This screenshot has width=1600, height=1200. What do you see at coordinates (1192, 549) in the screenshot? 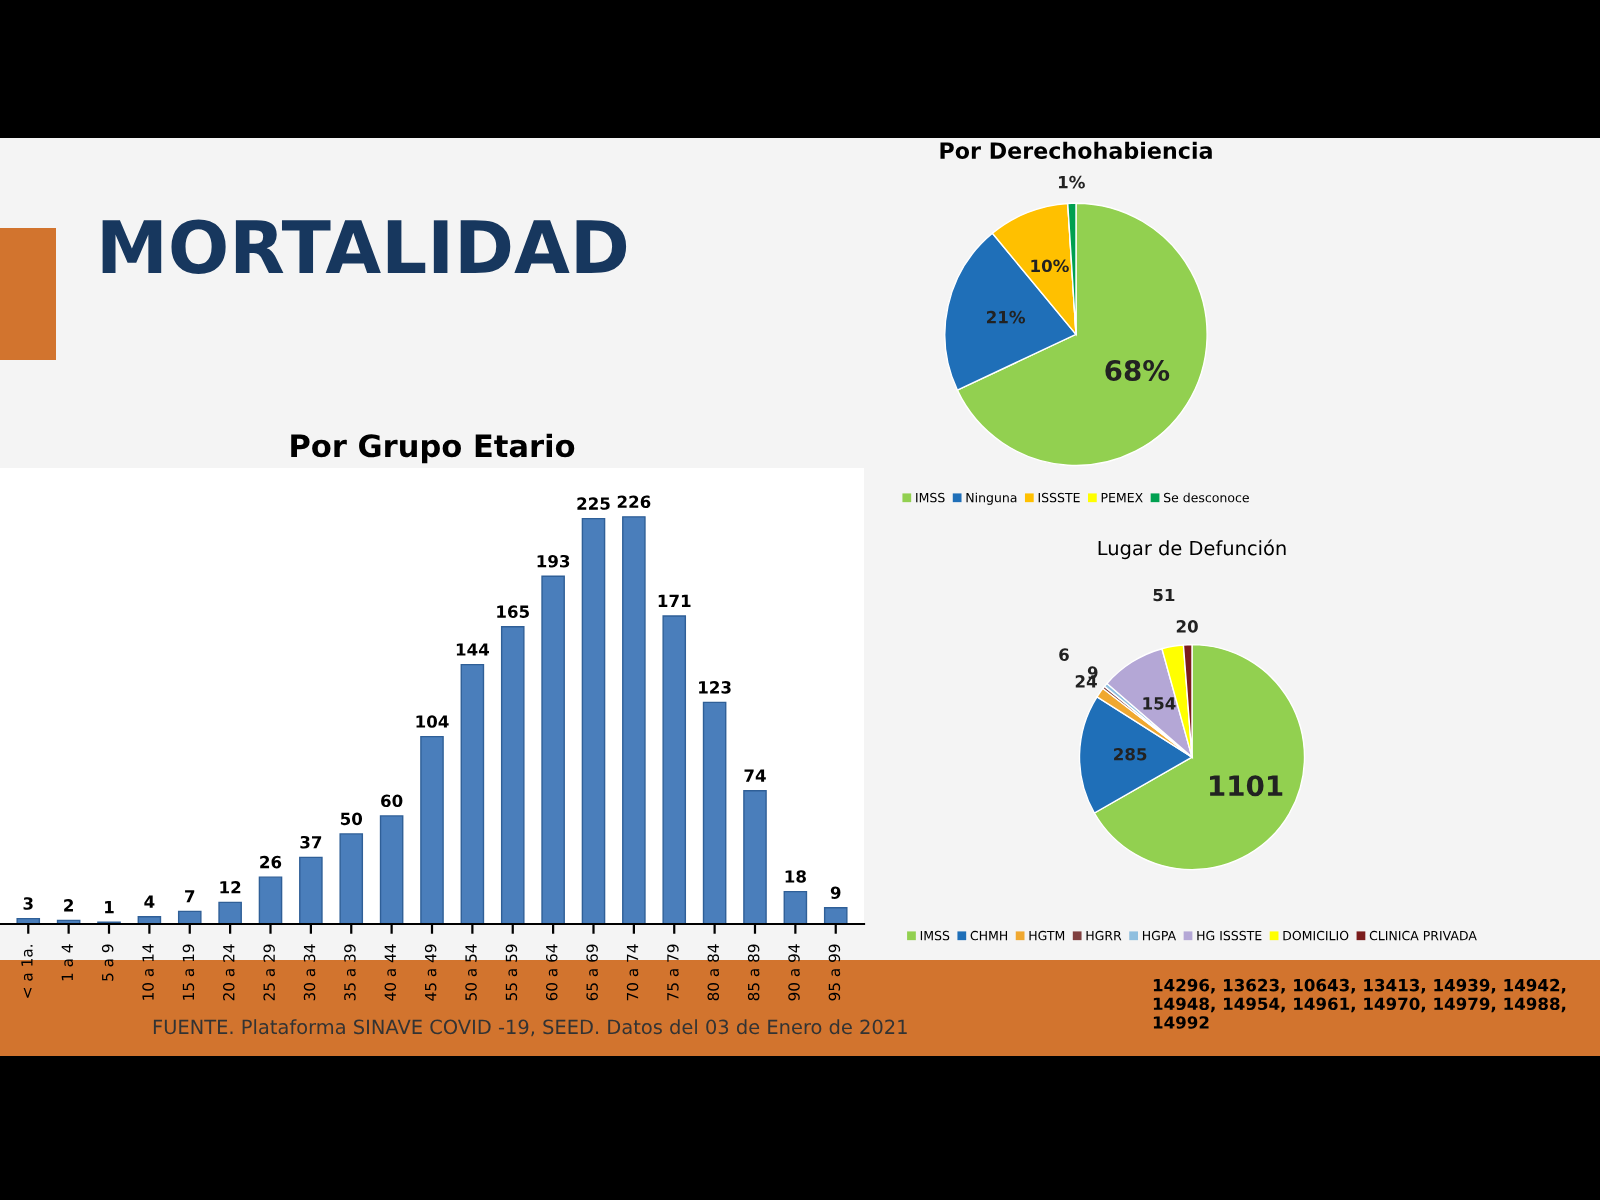
I see `chart-title: Lugar de Defunción` at bounding box center [1192, 549].